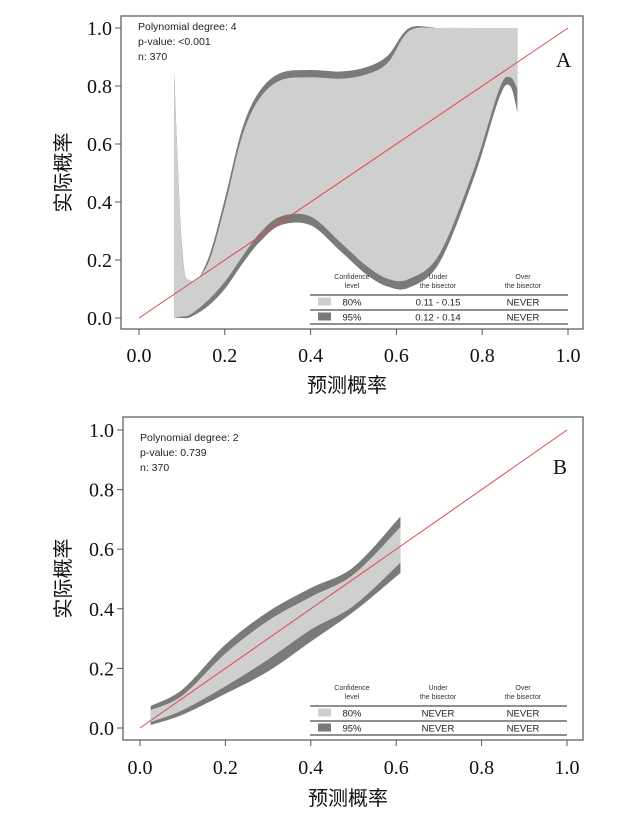 The width and height of the screenshot is (631, 817). I want to click on stats-annotation: Polynomial degree: 4, so click(187, 27).